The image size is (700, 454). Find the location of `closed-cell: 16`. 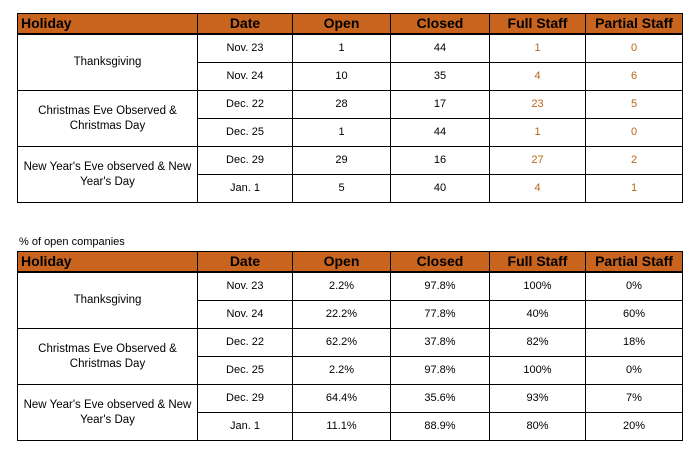

closed-cell: 16 is located at coordinates (440, 160).